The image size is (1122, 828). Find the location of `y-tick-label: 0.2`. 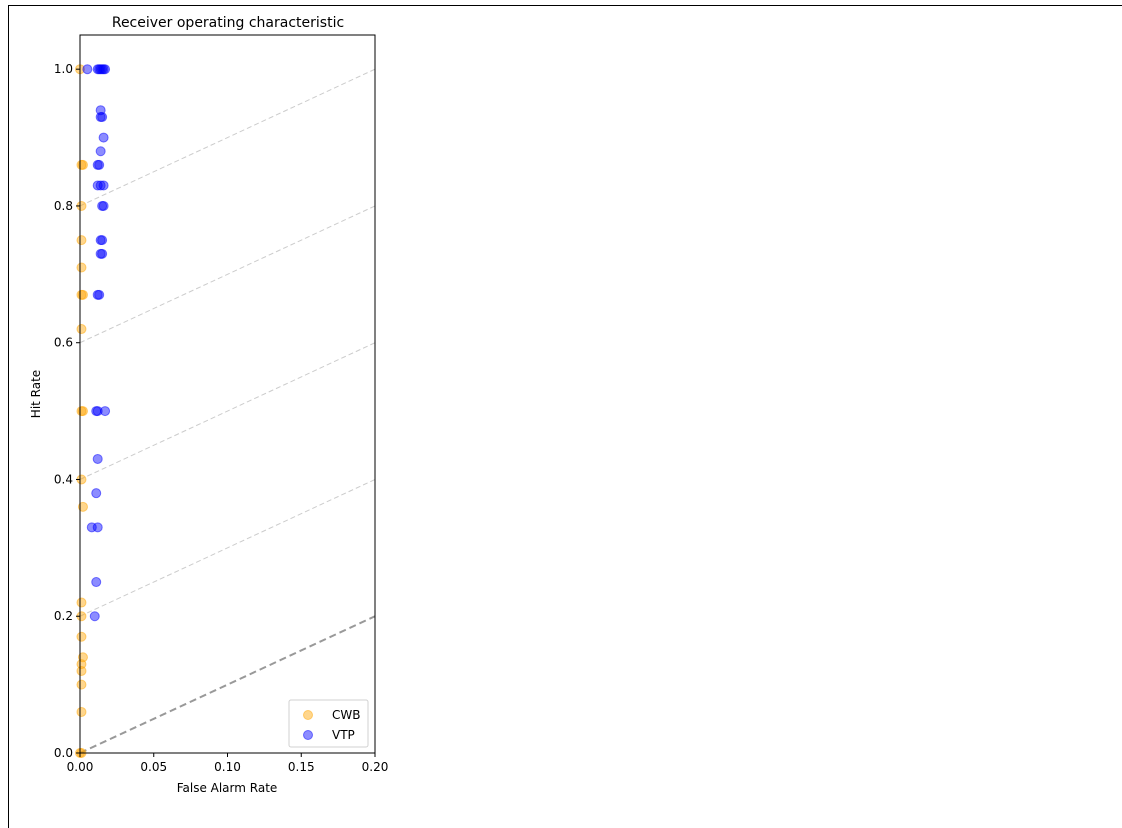

y-tick-label: 0.2 is located at coordinates (63, 616).